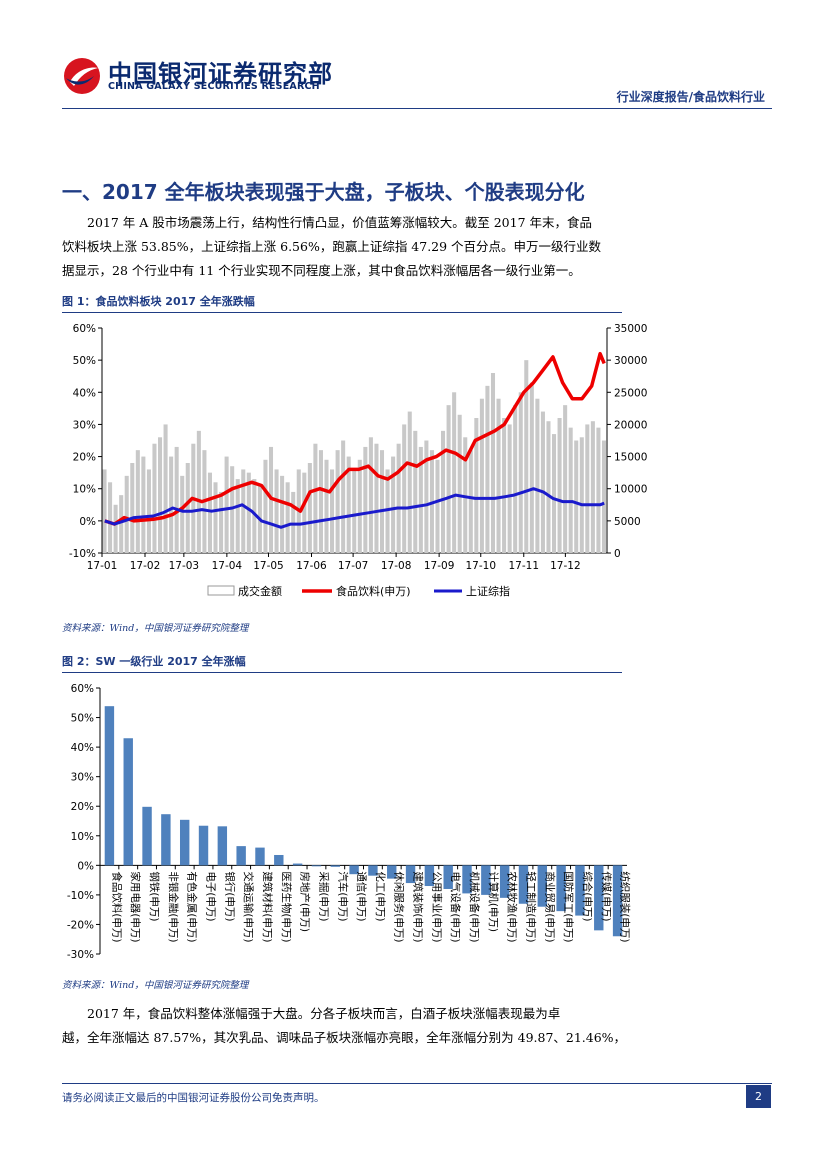 The width and height of the screenshot is (827, 1169). What do you see at coordinates (630, 490) in the screenshot?
I see `y-right-tick-label: 10000` at bounding box center [630, 490].